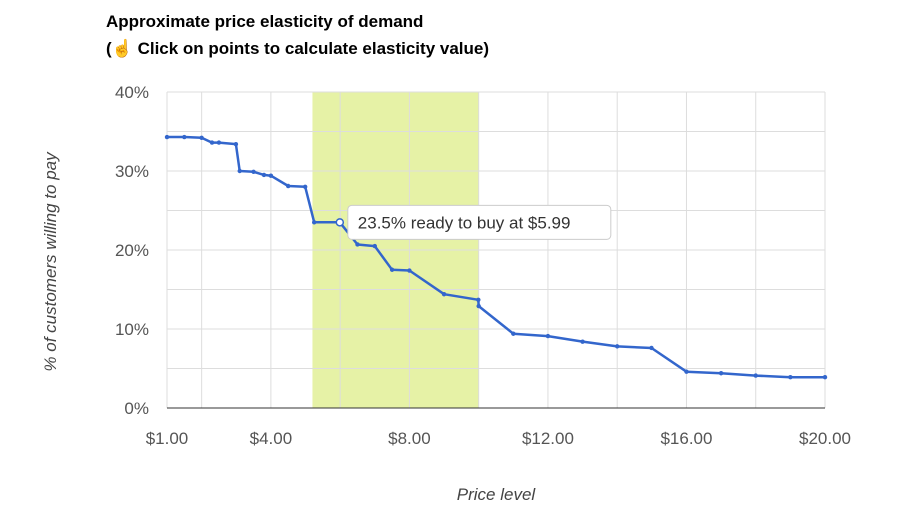  Describe the element at coordinates (122, 48) in the screenshot. I see `pointing-hand-icon: ☝` at that location.